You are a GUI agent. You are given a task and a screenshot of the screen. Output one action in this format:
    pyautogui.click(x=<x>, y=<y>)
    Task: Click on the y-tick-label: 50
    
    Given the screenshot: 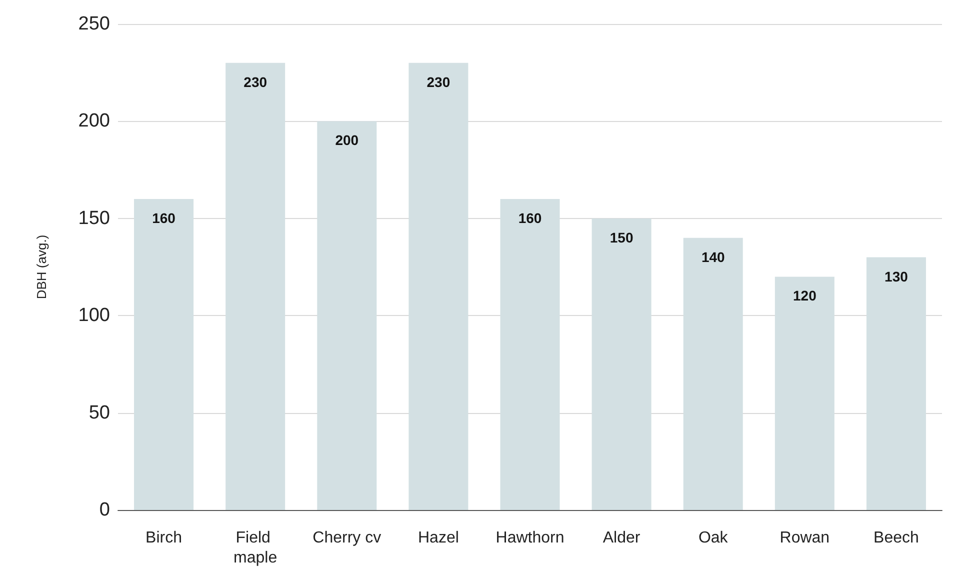 What is the action you would take?
    pyautogui.click(x=99, y=413)
    